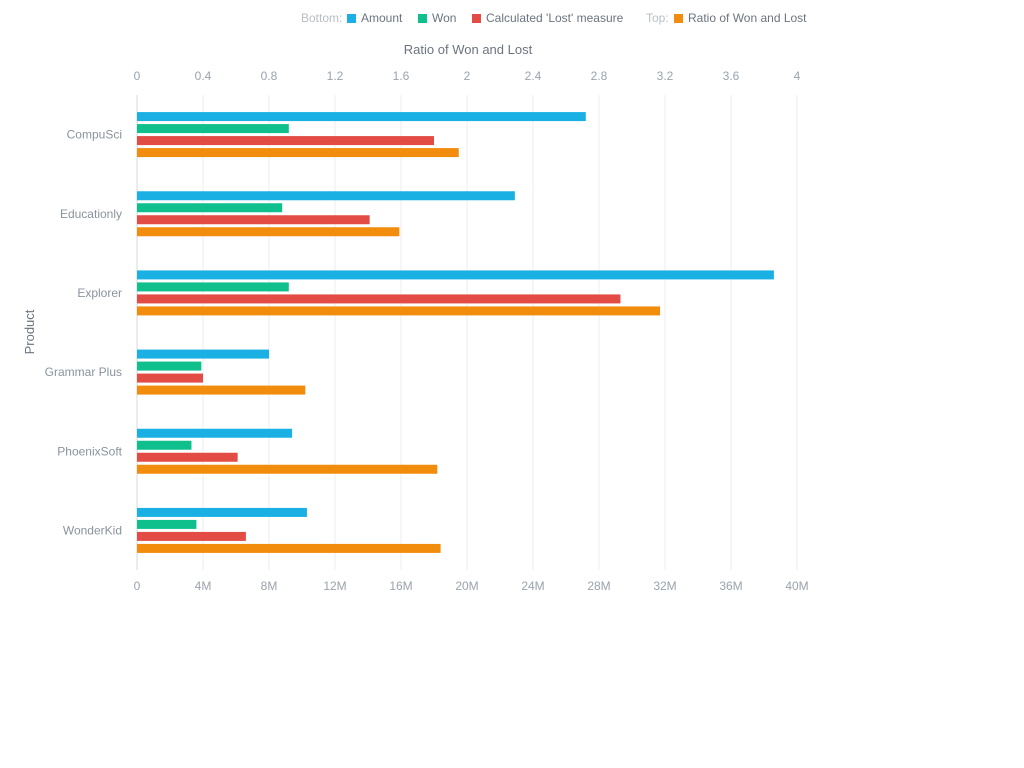 The image size is (1024, 768). What do you see at coordinates (335, 76) in the screenshot?
I see `top-axis-tick-label: 1.2` at bounding box center [335, 76].